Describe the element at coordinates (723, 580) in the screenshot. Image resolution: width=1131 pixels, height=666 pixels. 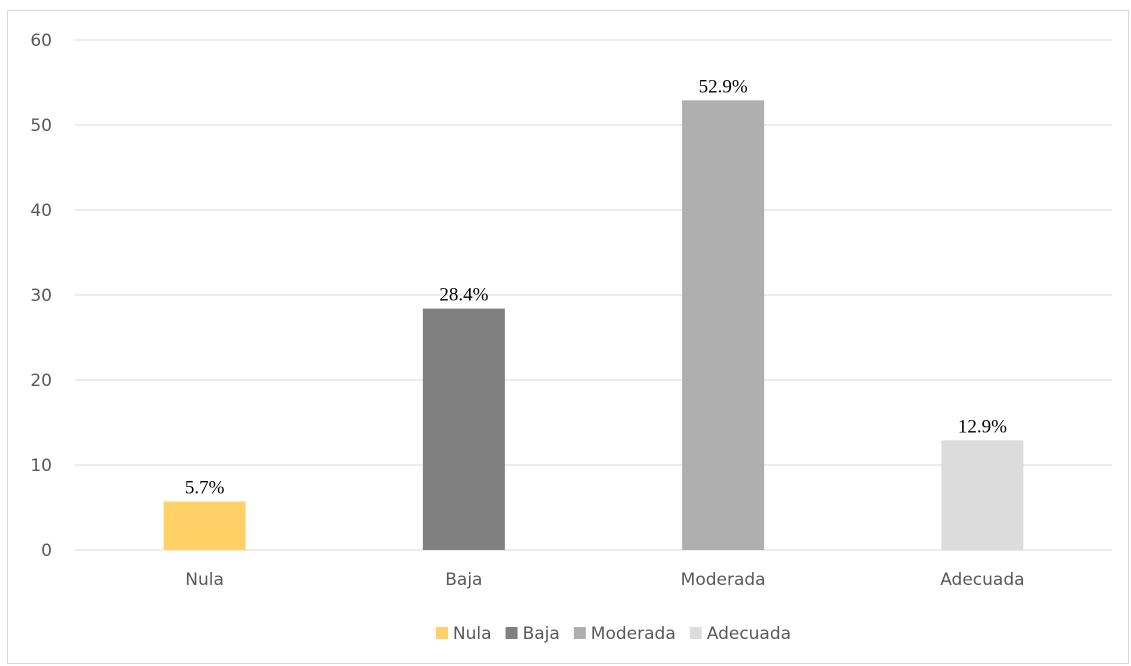
I see `x-tick-label: Moderada` at that location.